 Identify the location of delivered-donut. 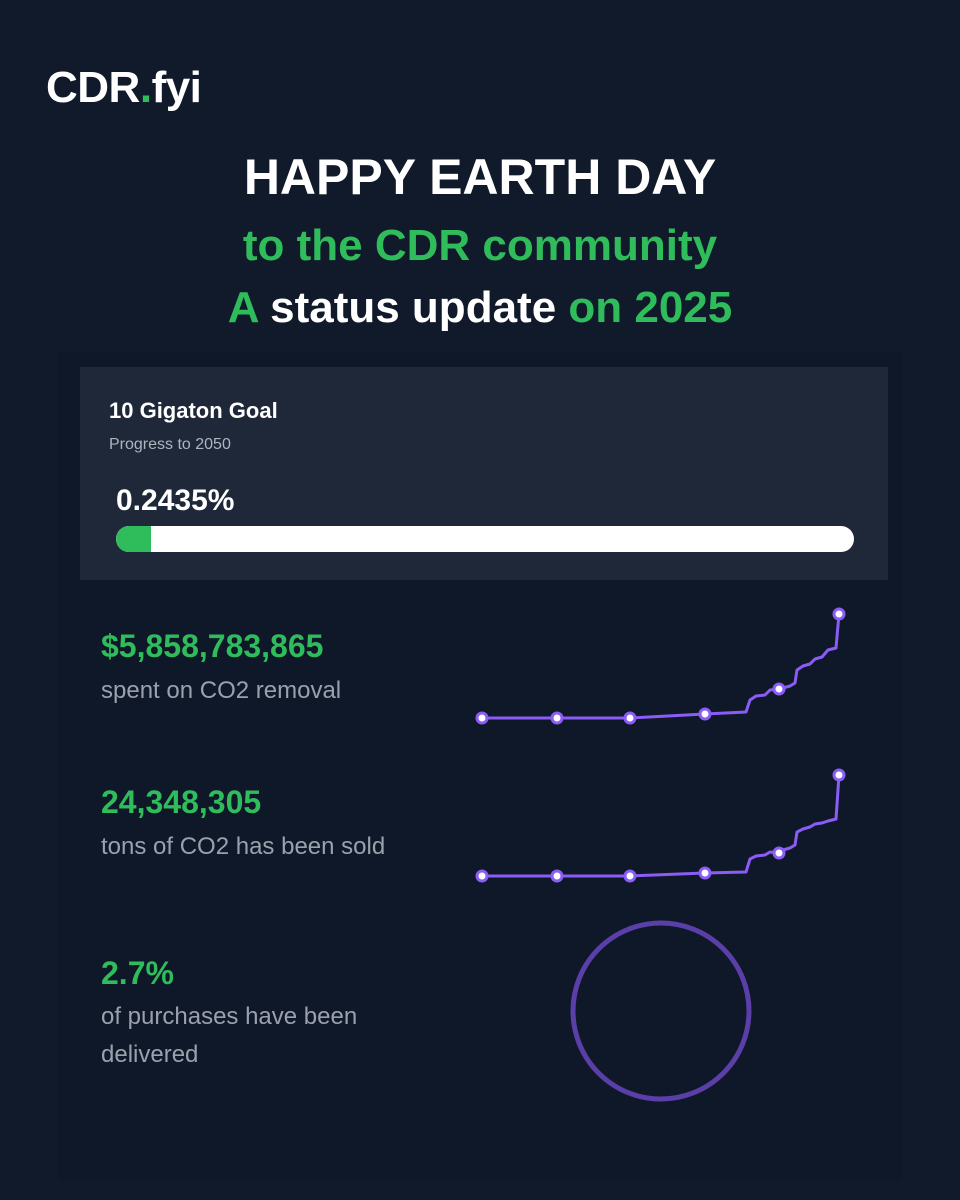
(661, 1011).